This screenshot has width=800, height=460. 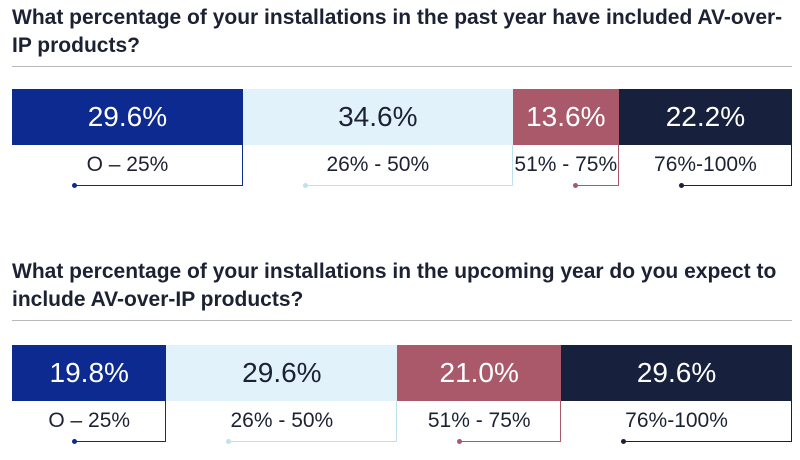 What do you see at coordinates (676, 420) in the screenshot?
I see `chart-2-category-label-4: 76%-100%` at bounding box center [676, 420].